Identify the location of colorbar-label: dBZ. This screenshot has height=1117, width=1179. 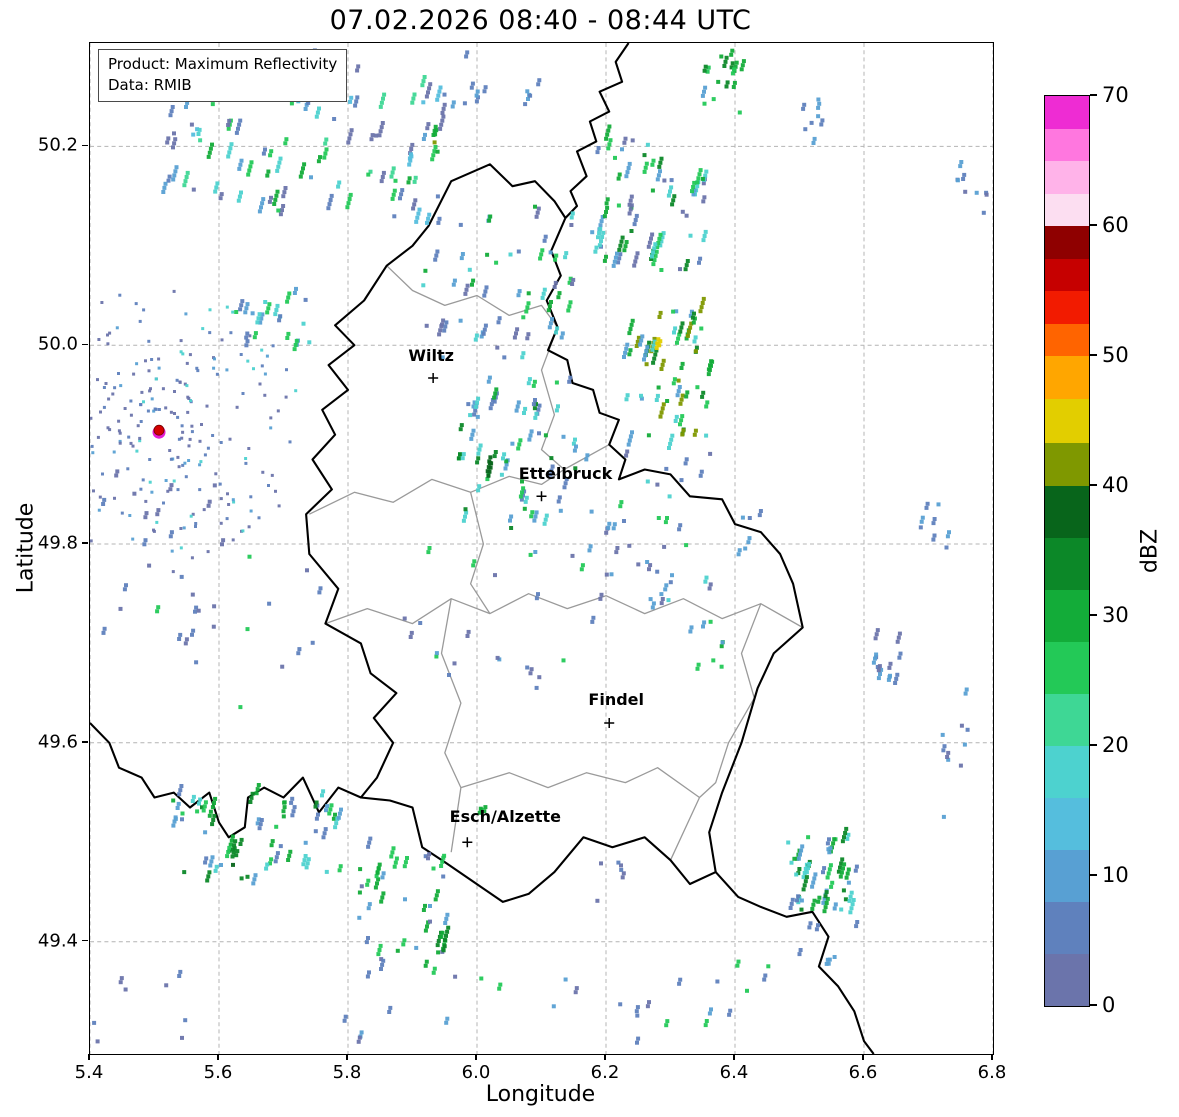
(1150, 551).